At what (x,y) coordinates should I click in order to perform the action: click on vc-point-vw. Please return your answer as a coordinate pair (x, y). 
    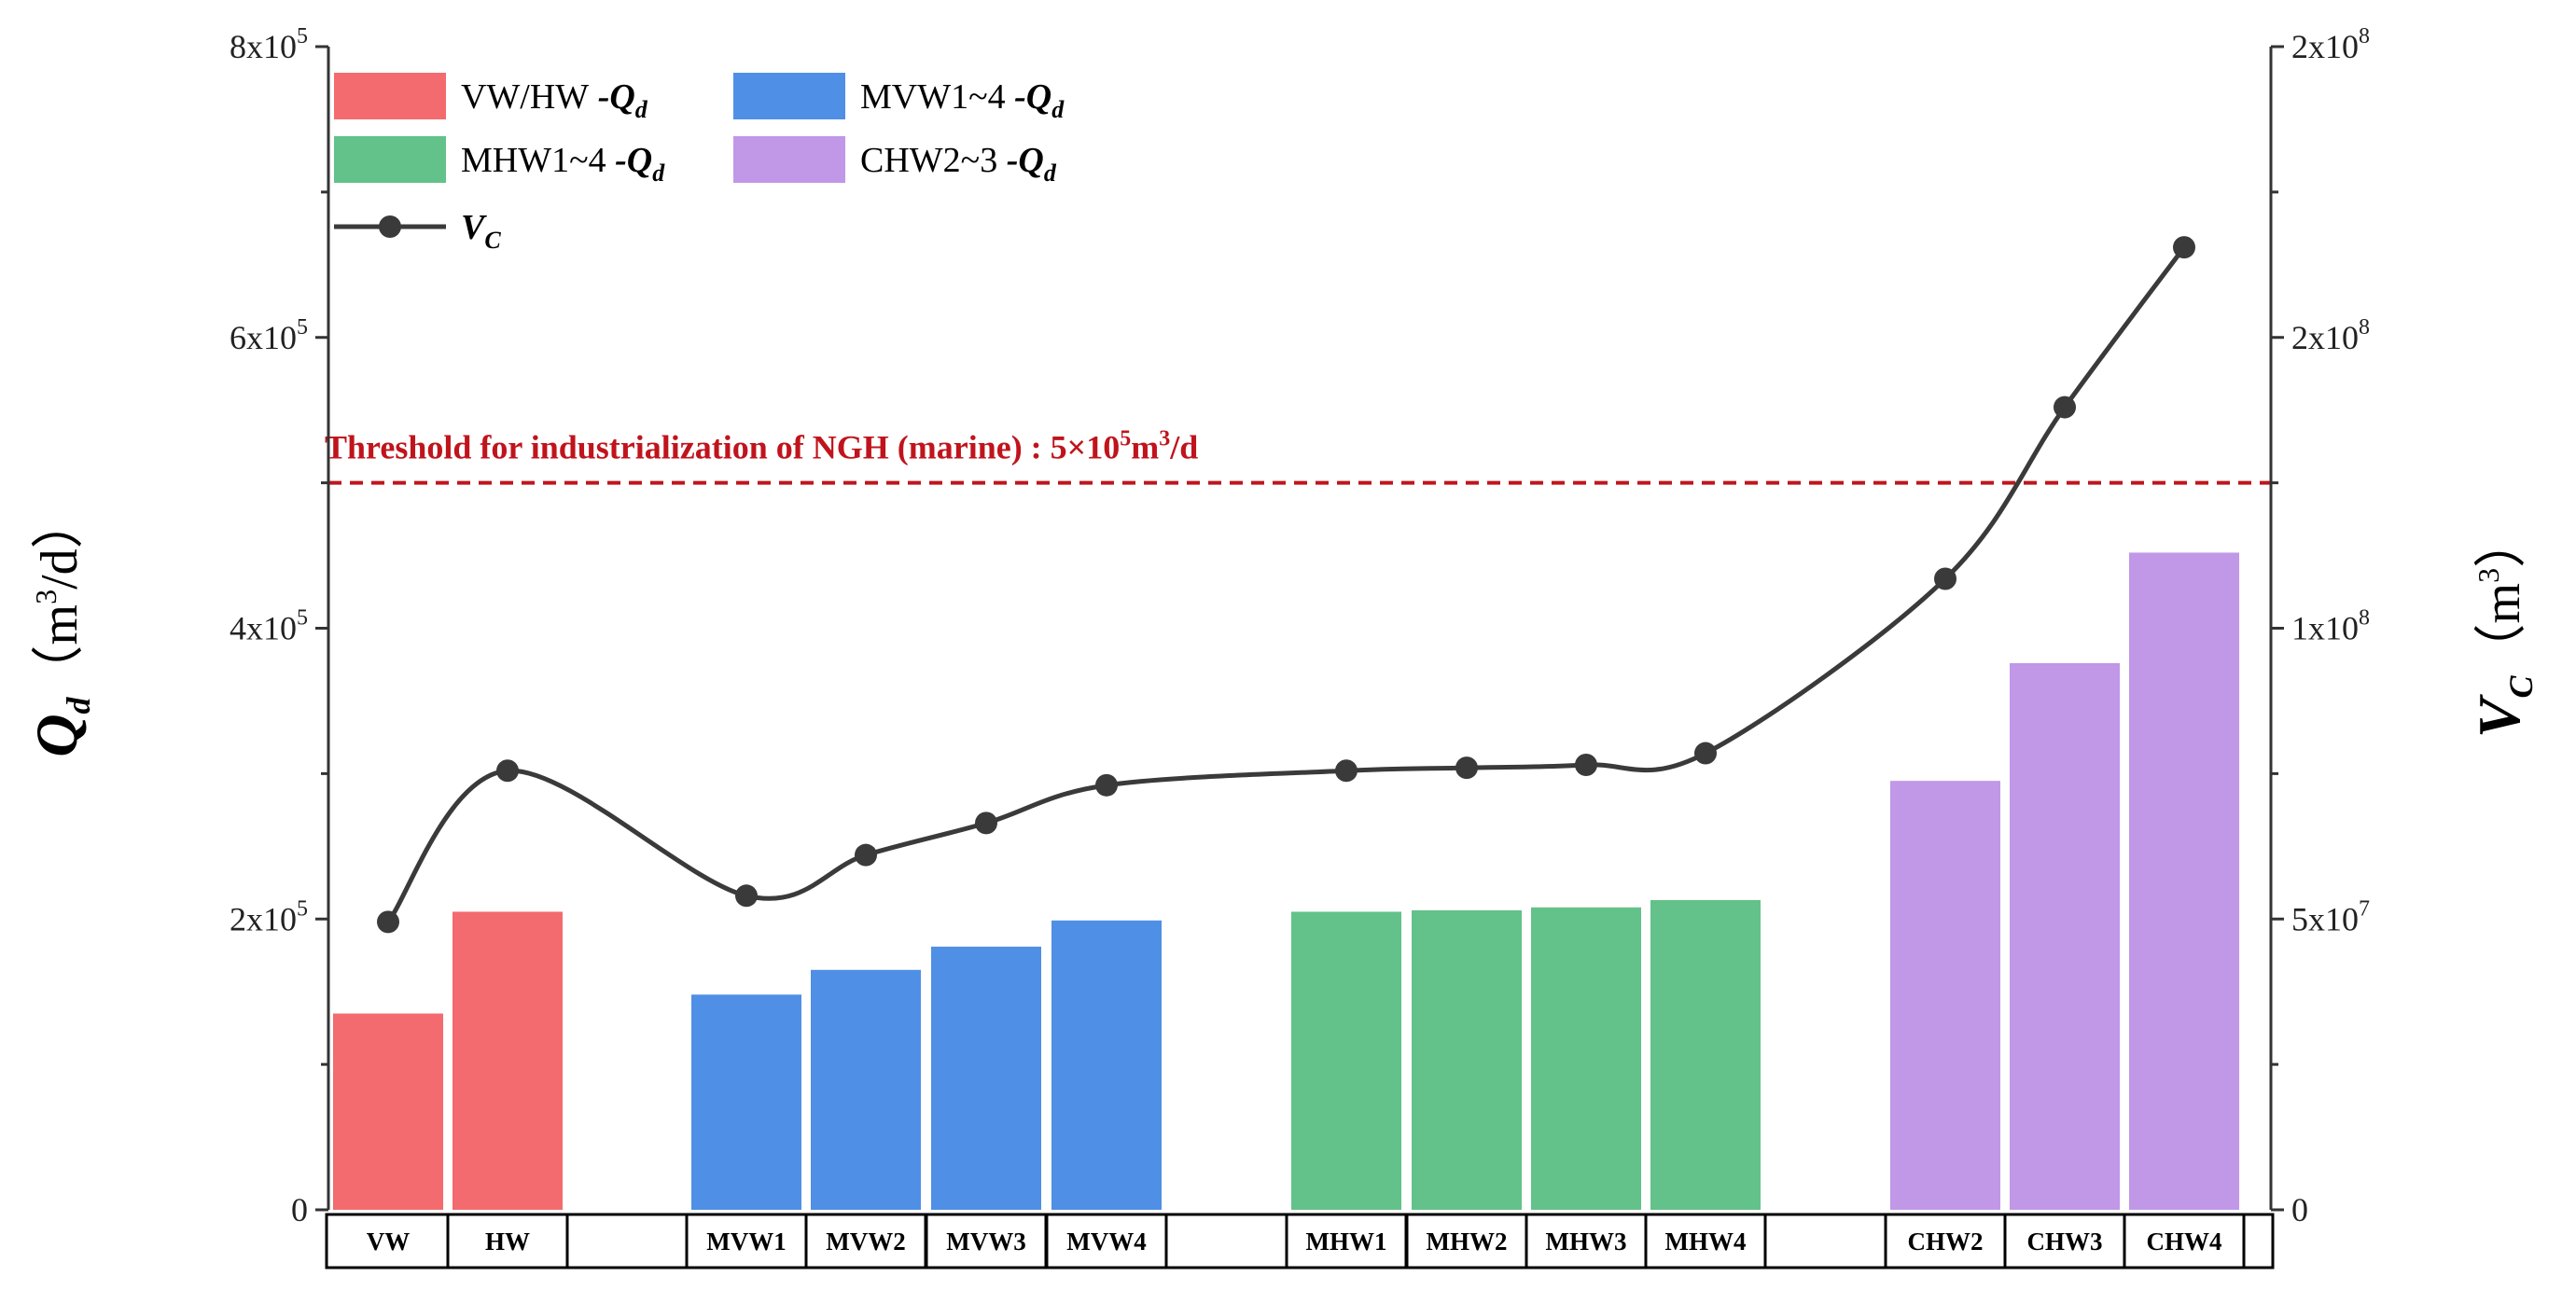
    Looking at the image, I should click on (388, 922).